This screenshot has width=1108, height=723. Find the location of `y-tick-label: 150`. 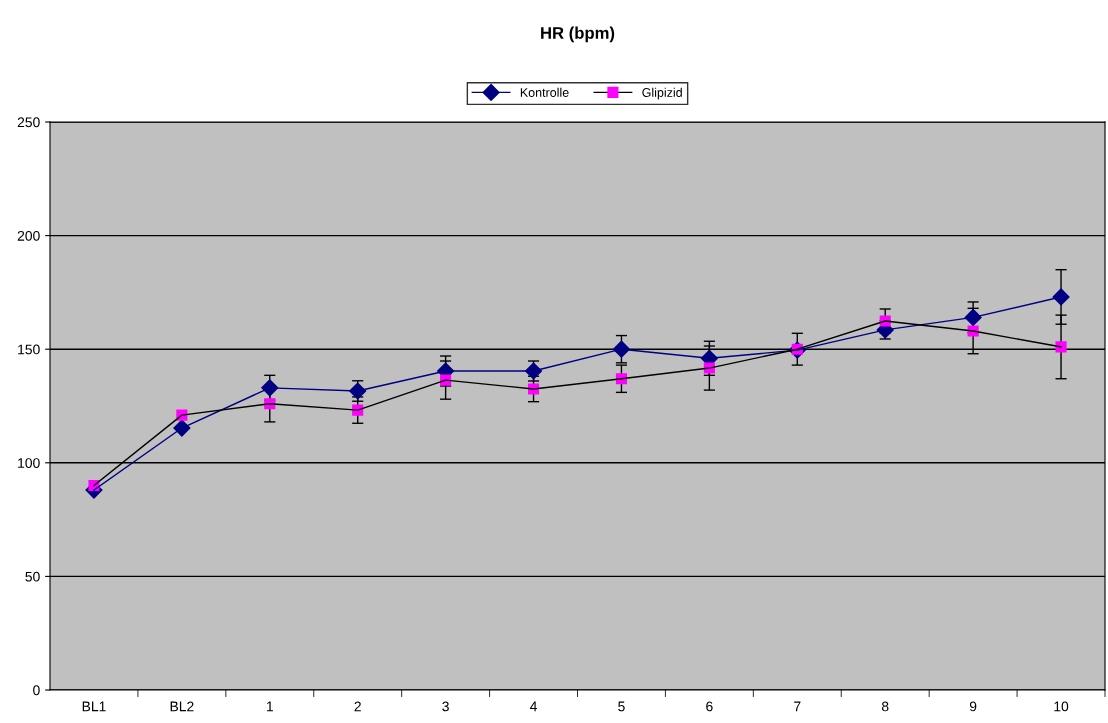

y-tick-label: 150 is located at coordinates (29, 349).